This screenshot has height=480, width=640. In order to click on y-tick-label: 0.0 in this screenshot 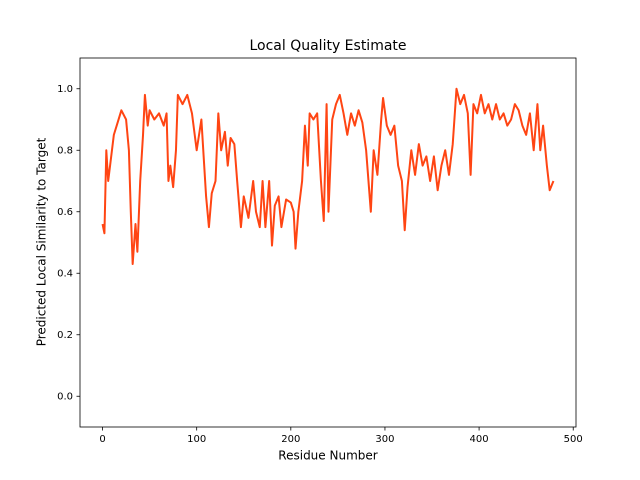, I will do `click(65, 396)`.